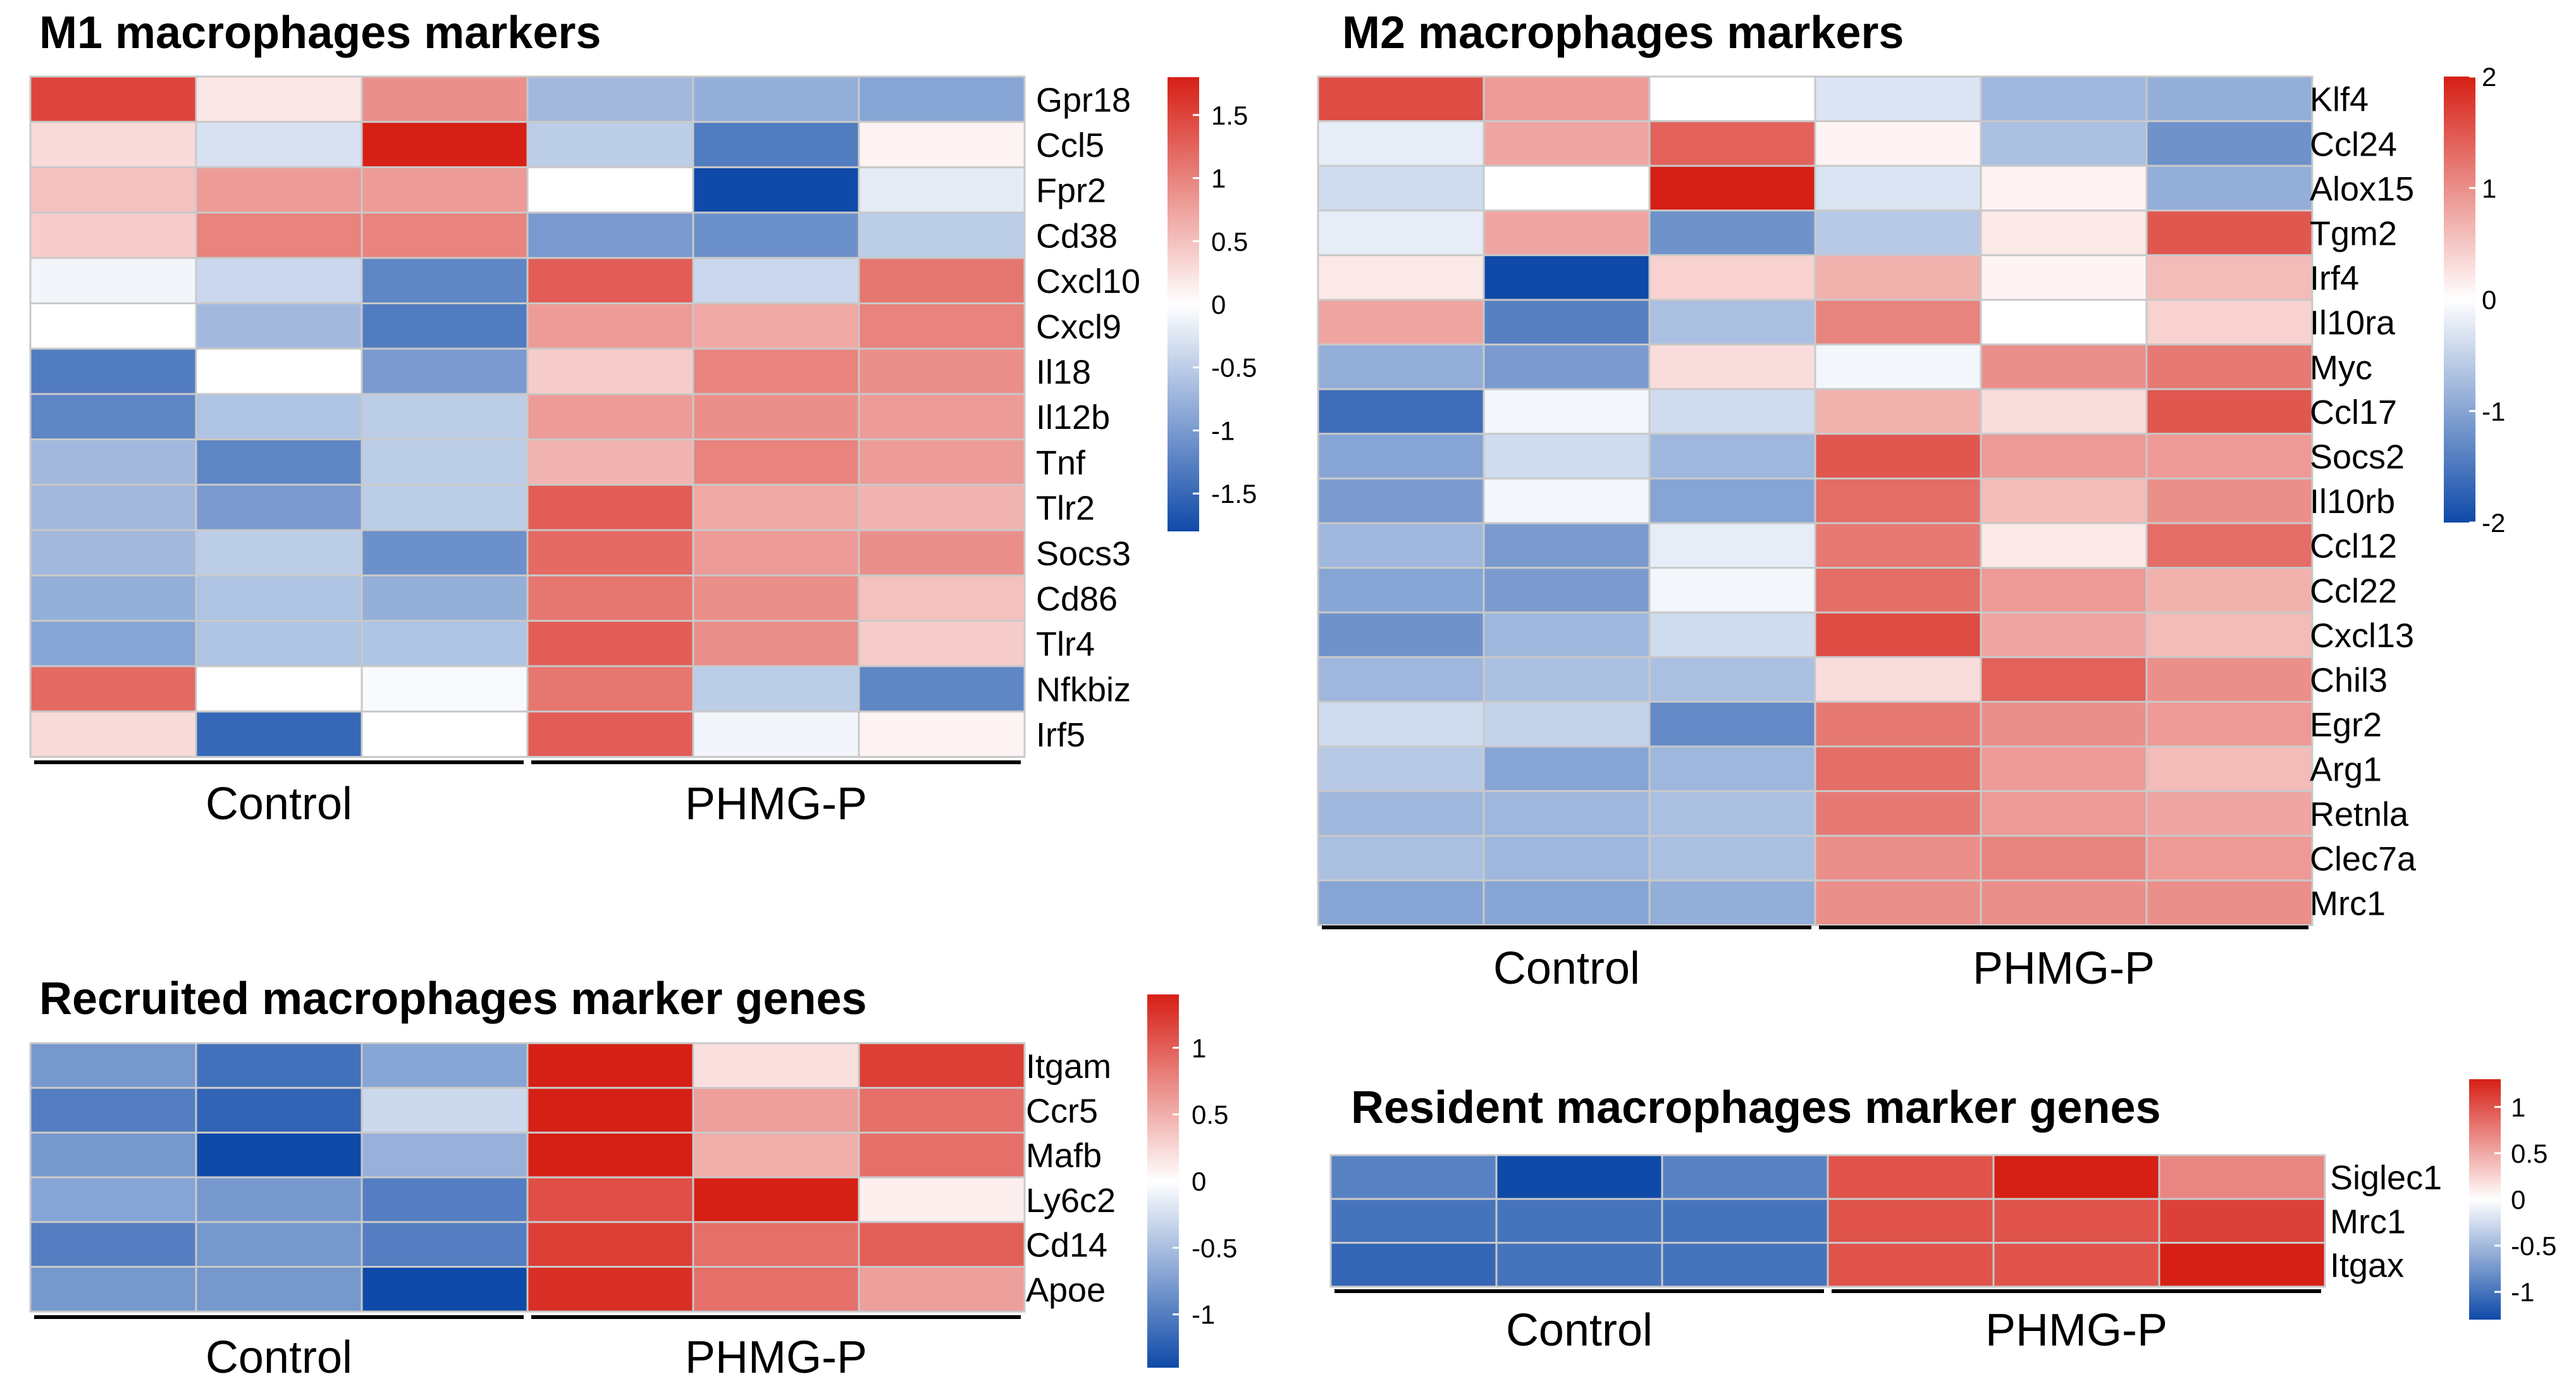 The height and width of the screenshot is (1393, 2576). I want to click on recruited-gene-label: Ccr5, so click(1062, 1111).